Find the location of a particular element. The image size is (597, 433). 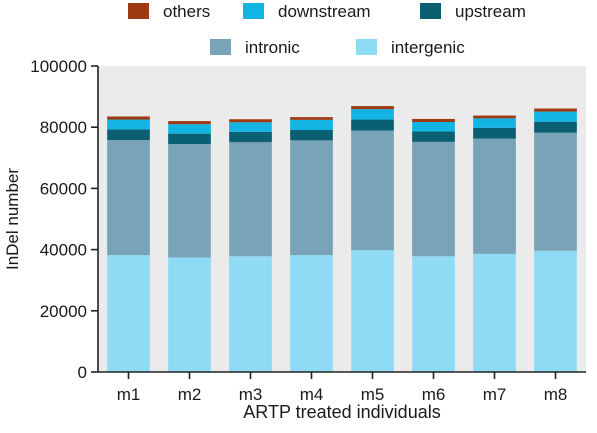

legend-label-downstream: downstream is located at coordinates (324, 11).